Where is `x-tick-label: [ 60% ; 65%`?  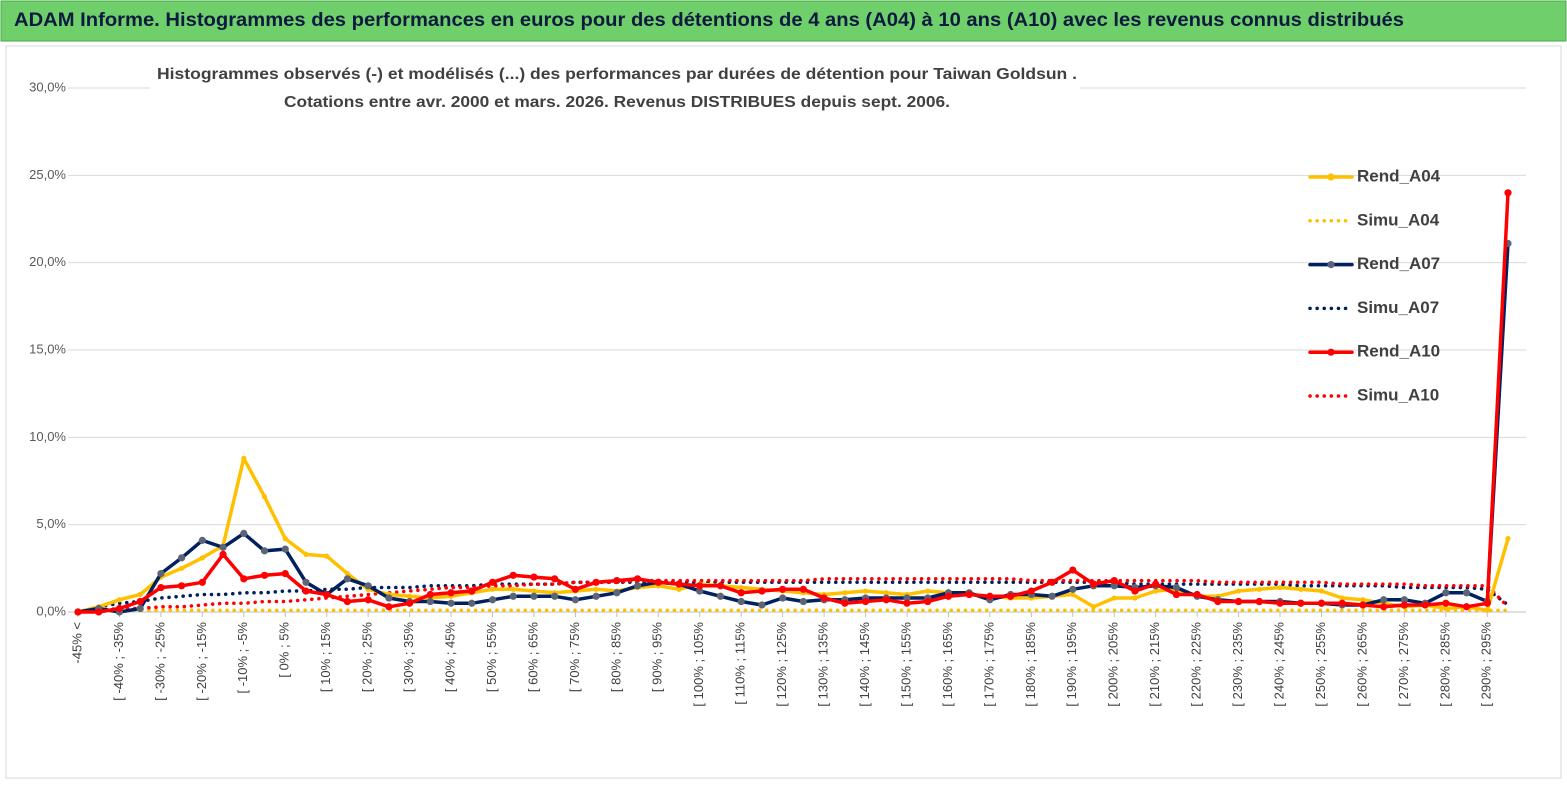 x-tick-label: [ 60% ; 65% is located at coordinates (532, 657).